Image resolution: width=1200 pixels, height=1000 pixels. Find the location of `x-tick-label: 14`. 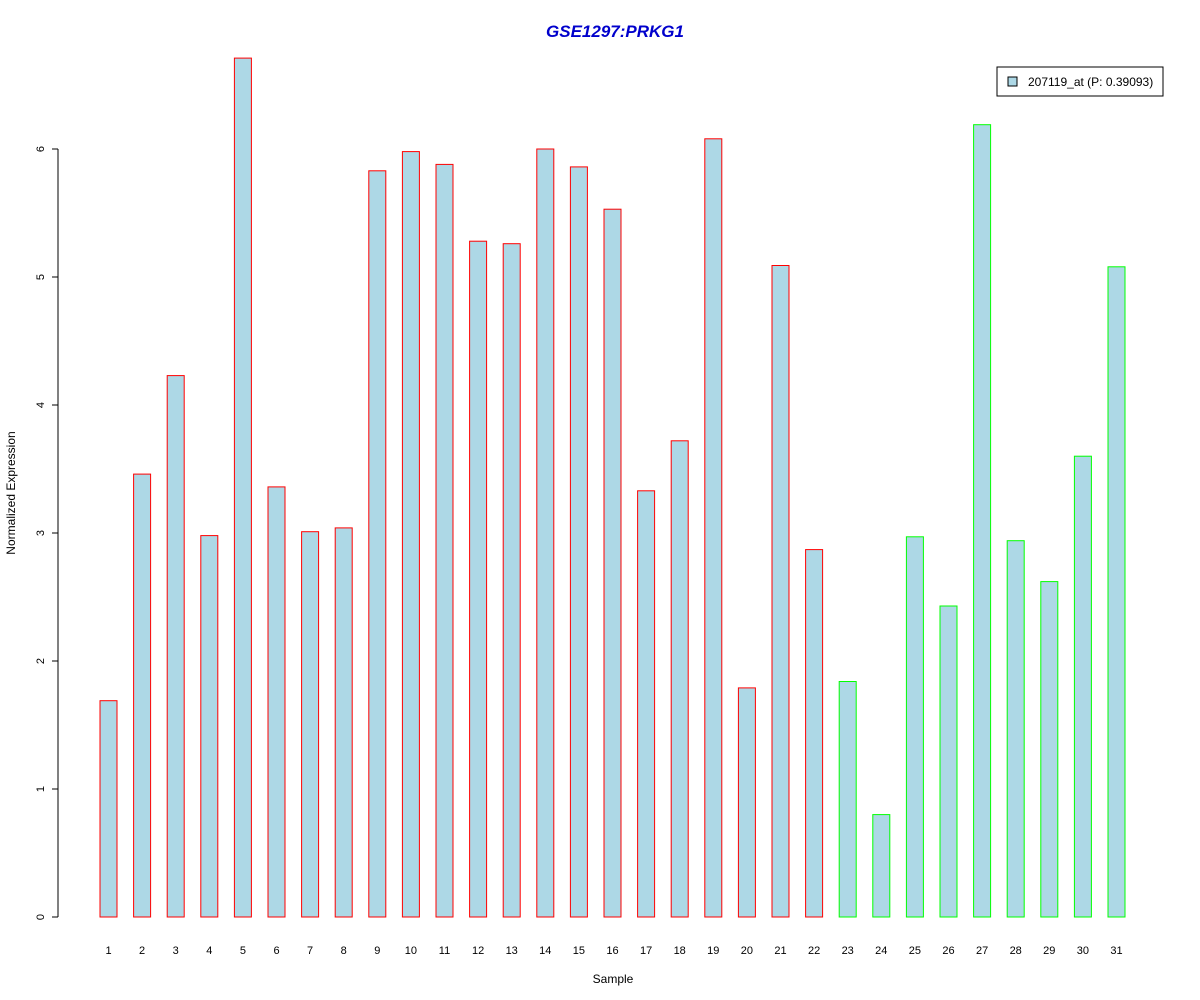

x-tick-label: 14 is located at coordinates (545, 951).